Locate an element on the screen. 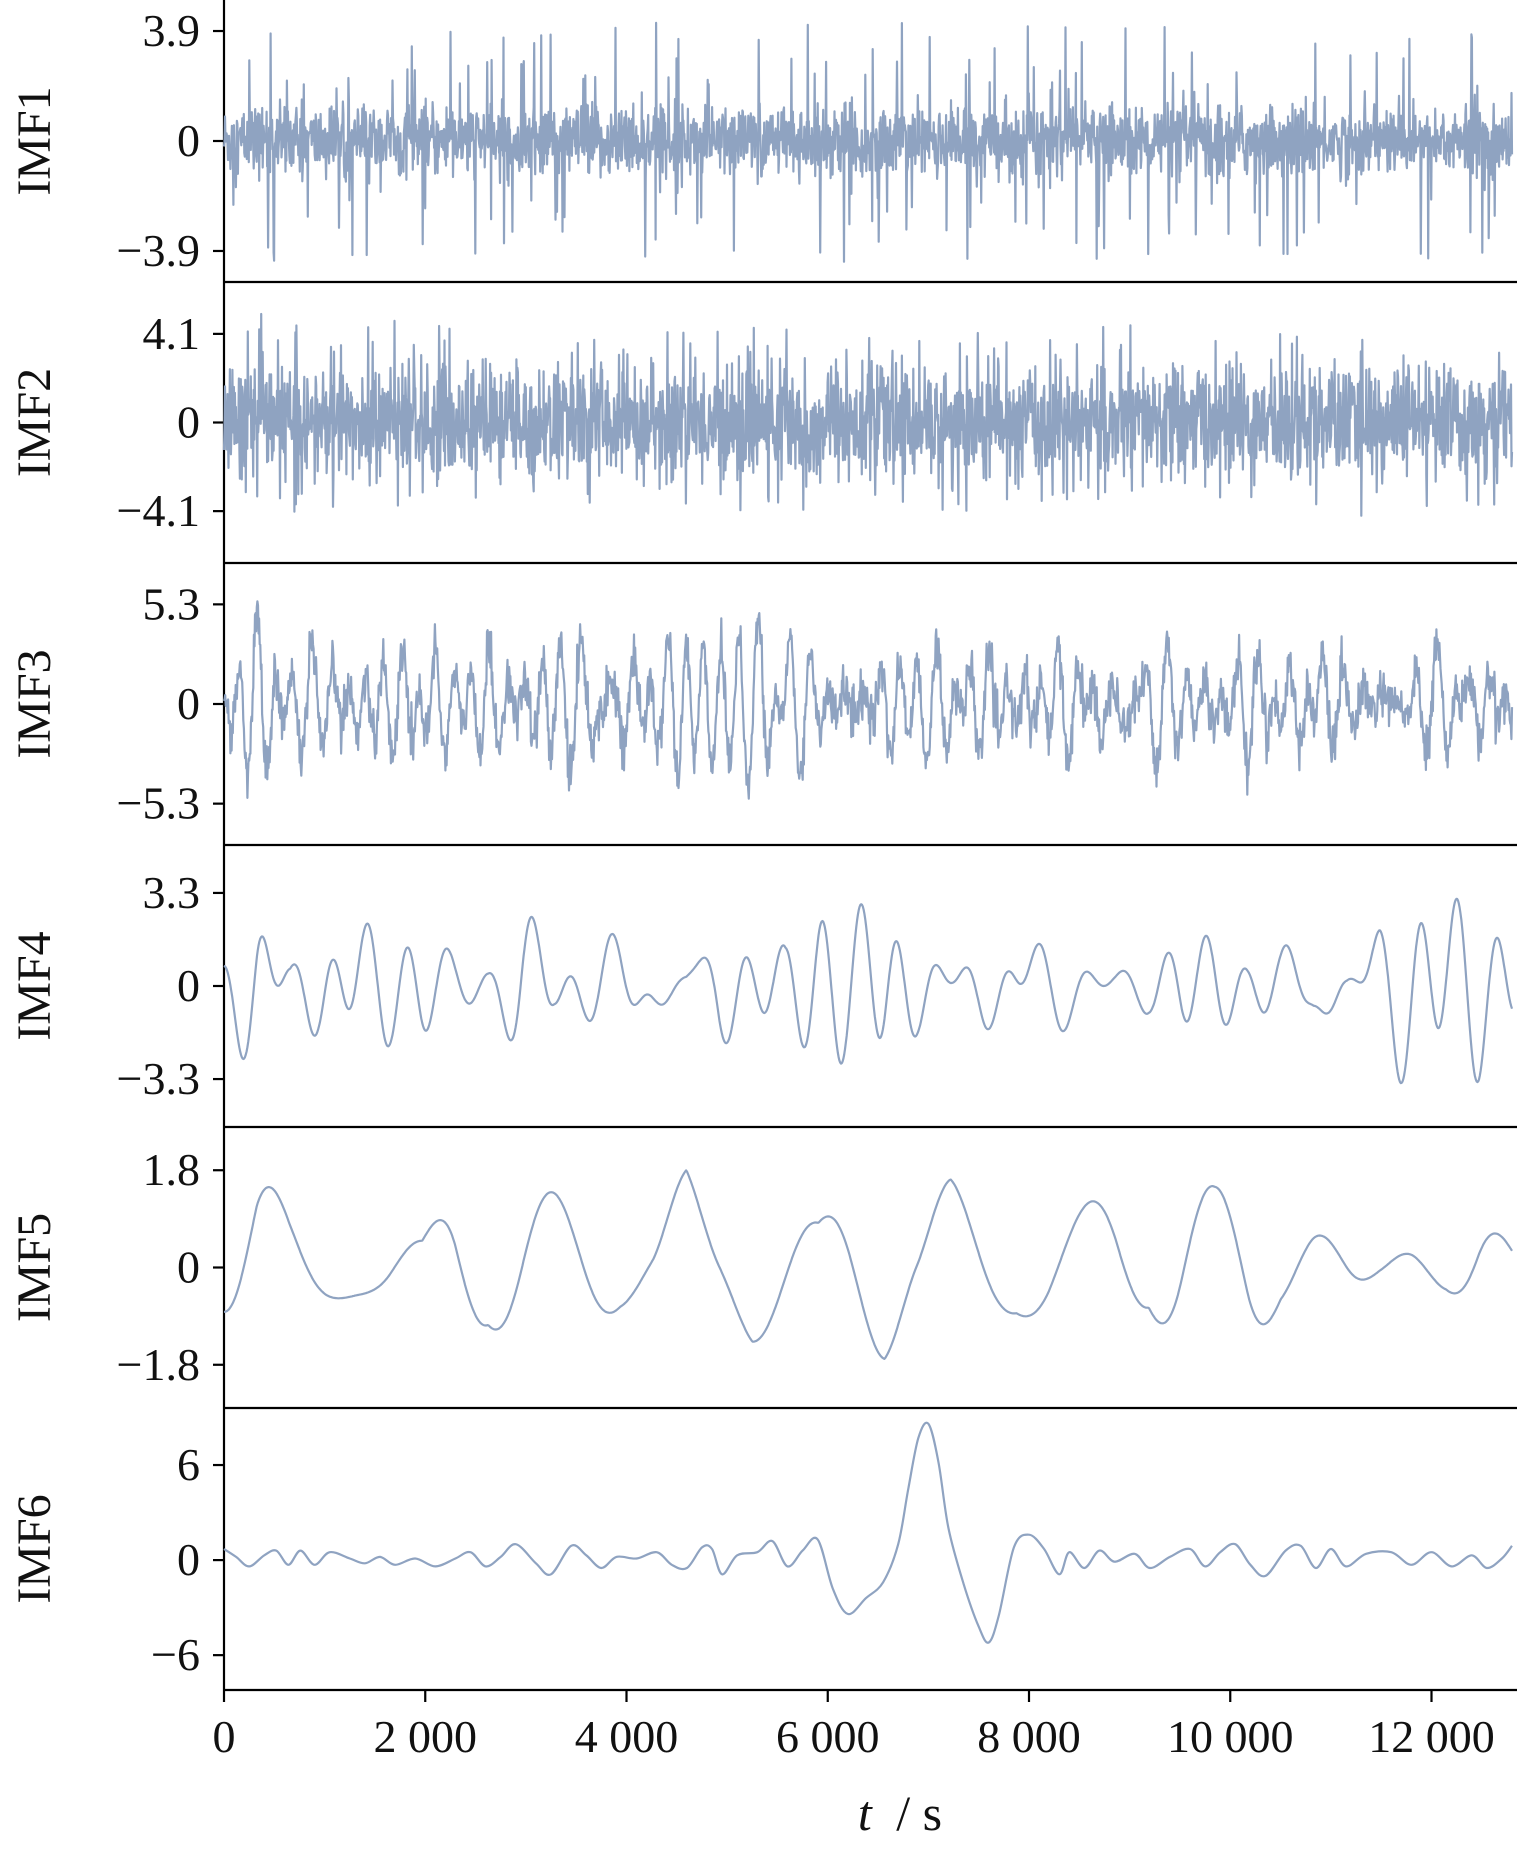 The height and width of the screenshot is (1849, 1517). y-tick-label: 1.8 is located at coordinates (172, 1169).